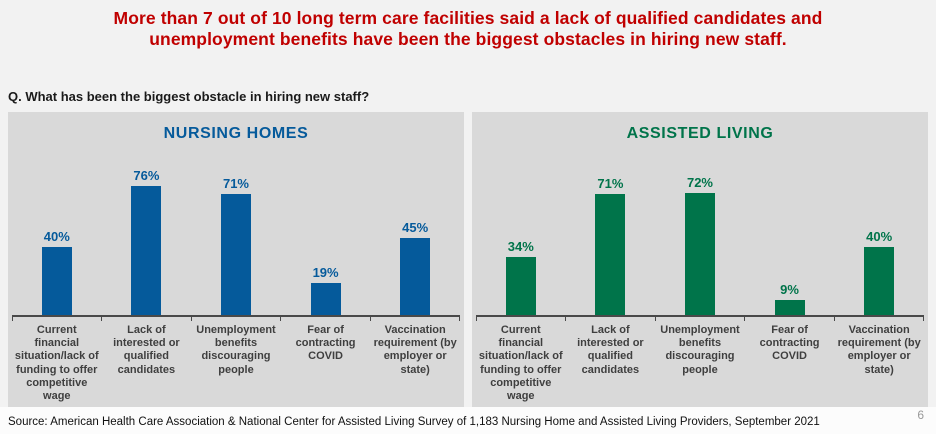 This screenshot has width=936, height=434. What do you see at coordinates (700, 133) in the screenshot?
I see `chart-title-assisted-living: ASSISTED LIVING` at bounding box center [700, 133].